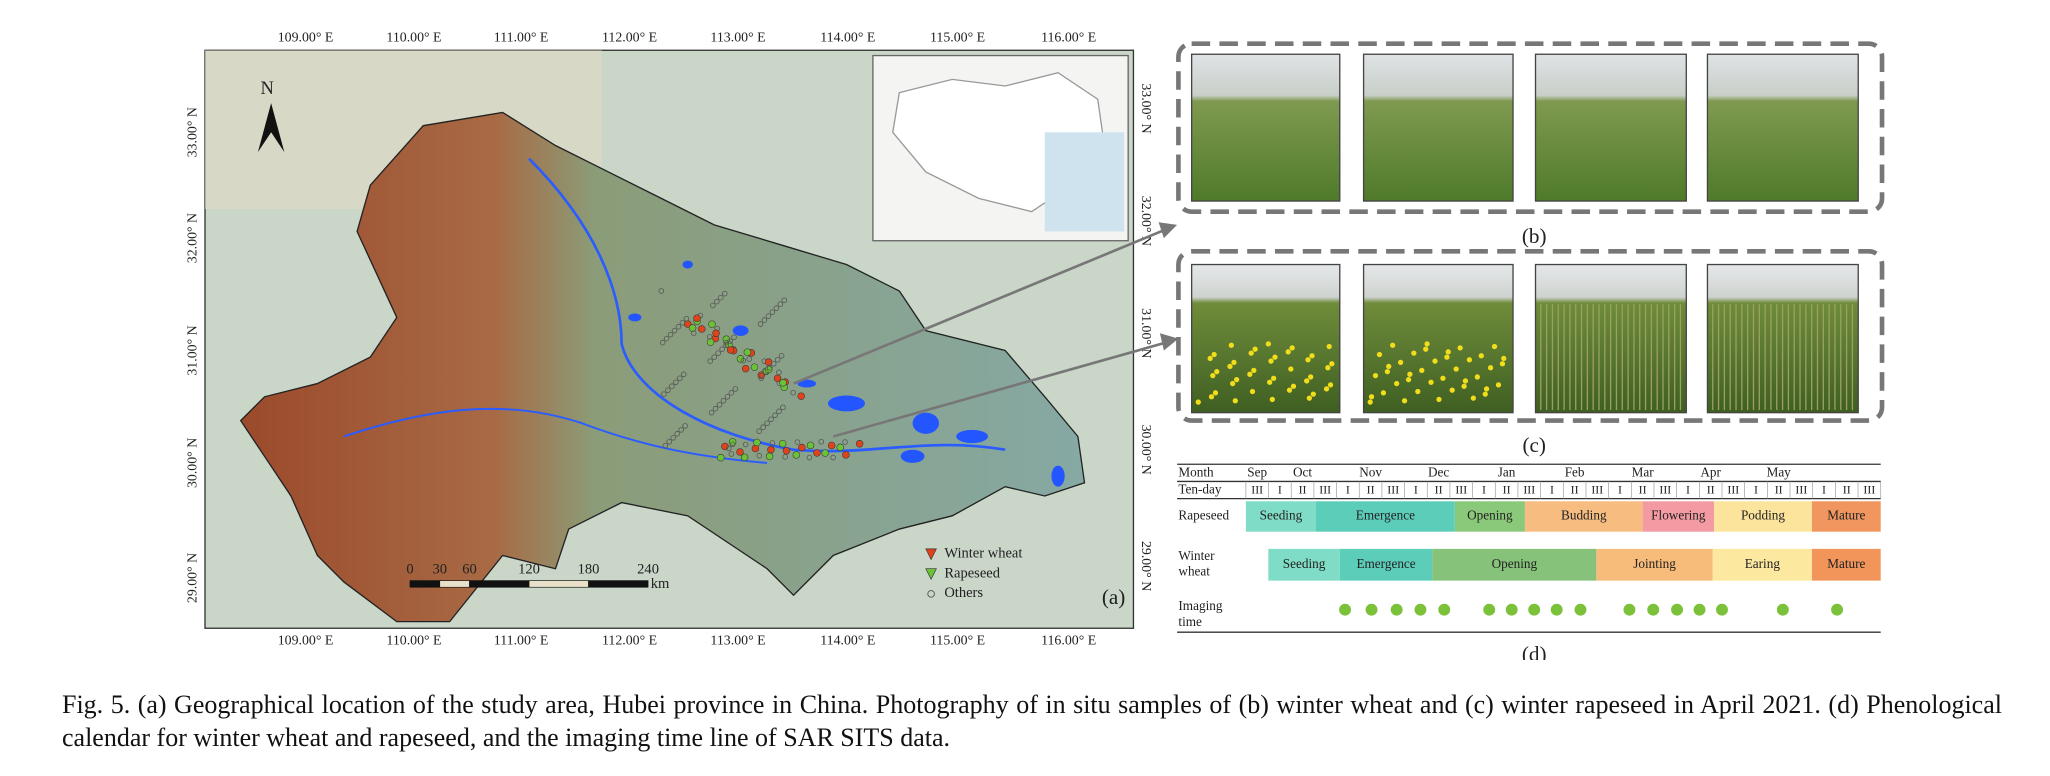 The width and height of the screenshot is (2050, 776). I want to click on month-label: Nov, so click(1370, 472).